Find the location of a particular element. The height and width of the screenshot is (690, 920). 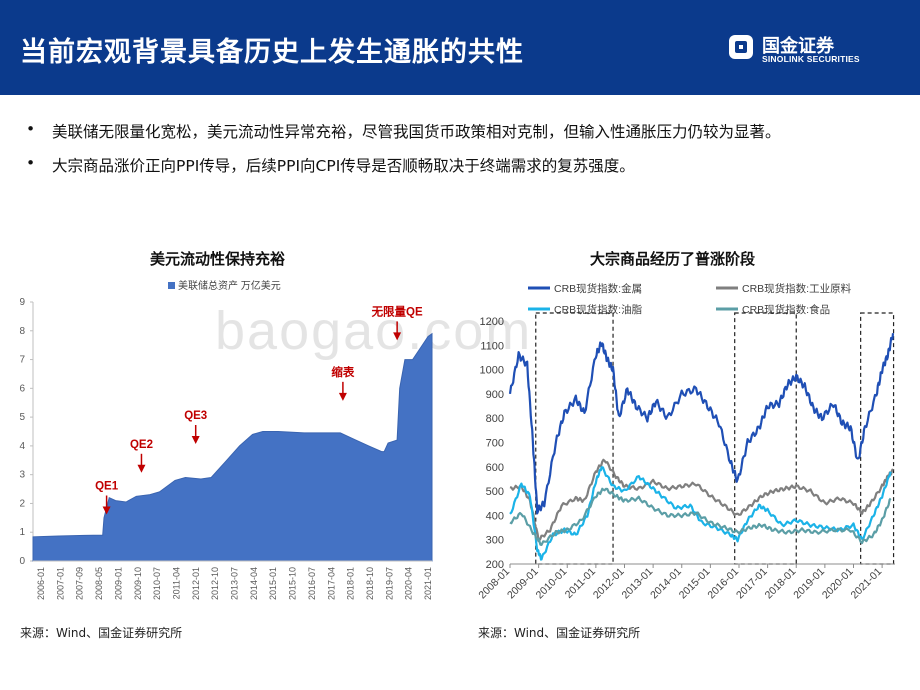

series-line-food is located at coordinates (700, 516).